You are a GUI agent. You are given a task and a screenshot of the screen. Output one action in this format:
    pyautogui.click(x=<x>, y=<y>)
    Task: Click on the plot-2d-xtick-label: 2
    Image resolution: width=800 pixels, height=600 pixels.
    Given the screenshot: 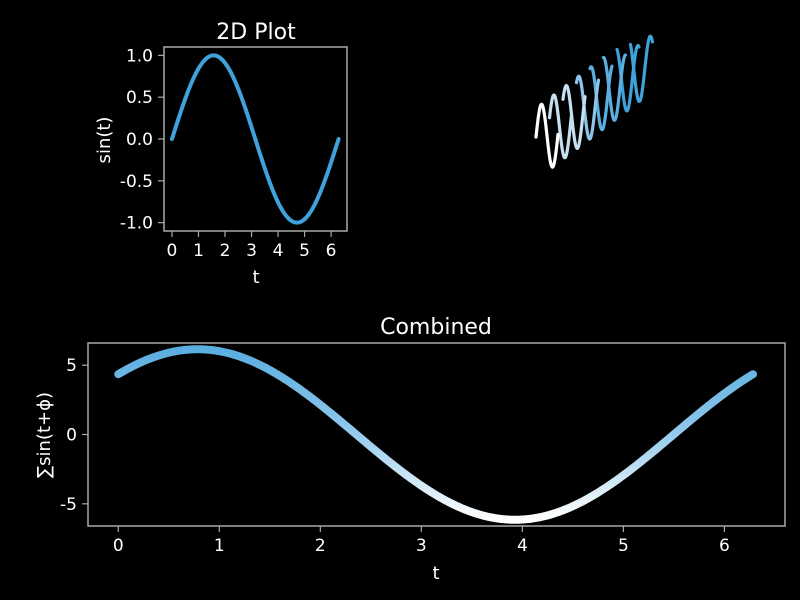 What is the action you would take?
    pyautogui.click(x=225, y=251)
    